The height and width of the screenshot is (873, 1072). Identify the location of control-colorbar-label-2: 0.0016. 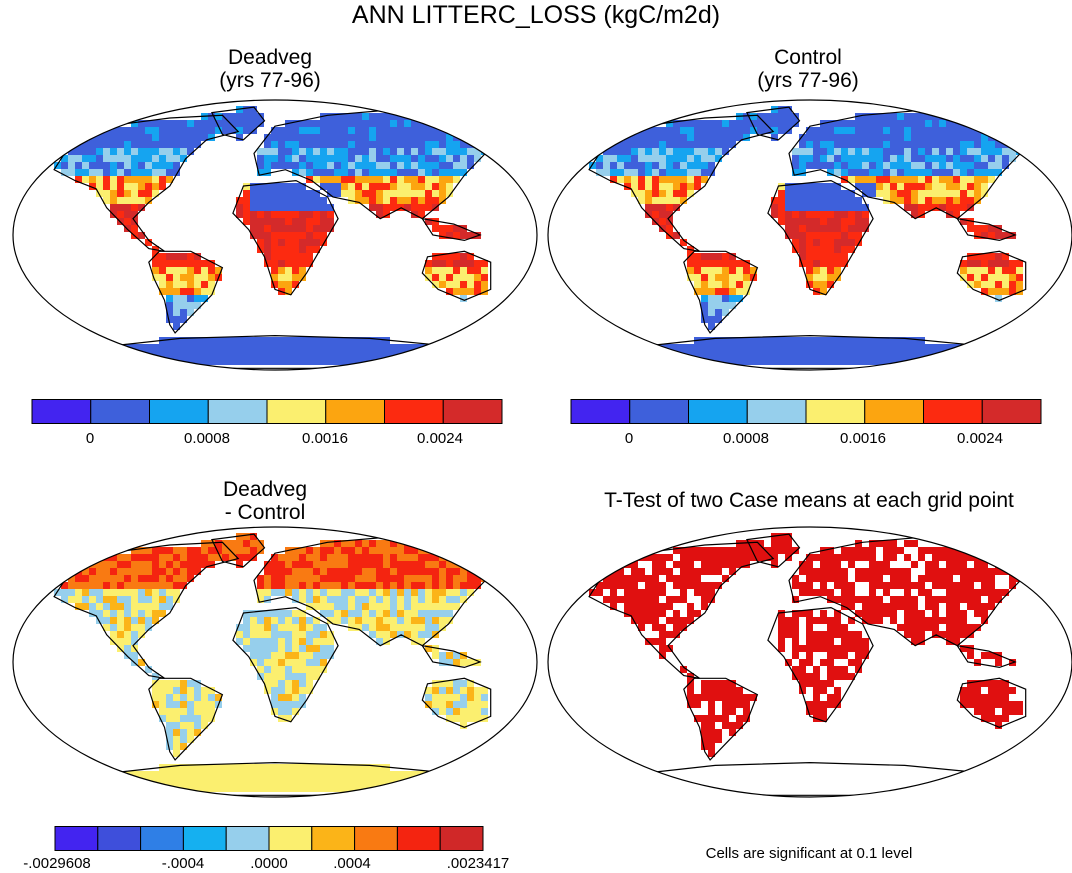
(863, 438).